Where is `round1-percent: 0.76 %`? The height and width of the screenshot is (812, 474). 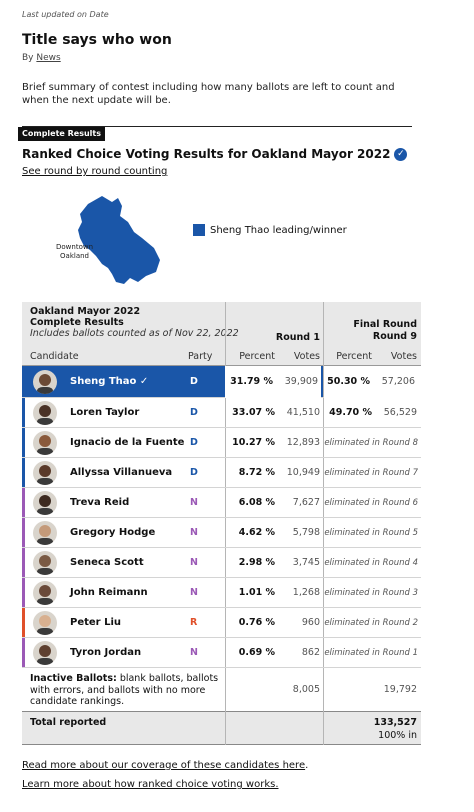 round1-percent: 0.76 % is located at coordinates (256, 622).